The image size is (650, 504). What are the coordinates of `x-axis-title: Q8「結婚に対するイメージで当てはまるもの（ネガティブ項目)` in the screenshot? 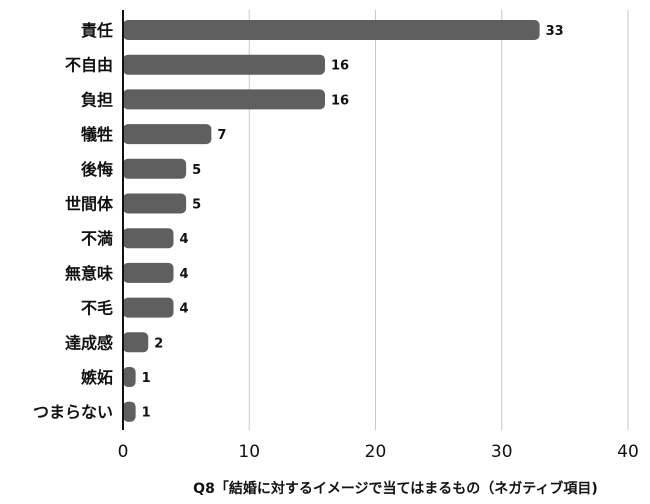 It's located at (395, 488).